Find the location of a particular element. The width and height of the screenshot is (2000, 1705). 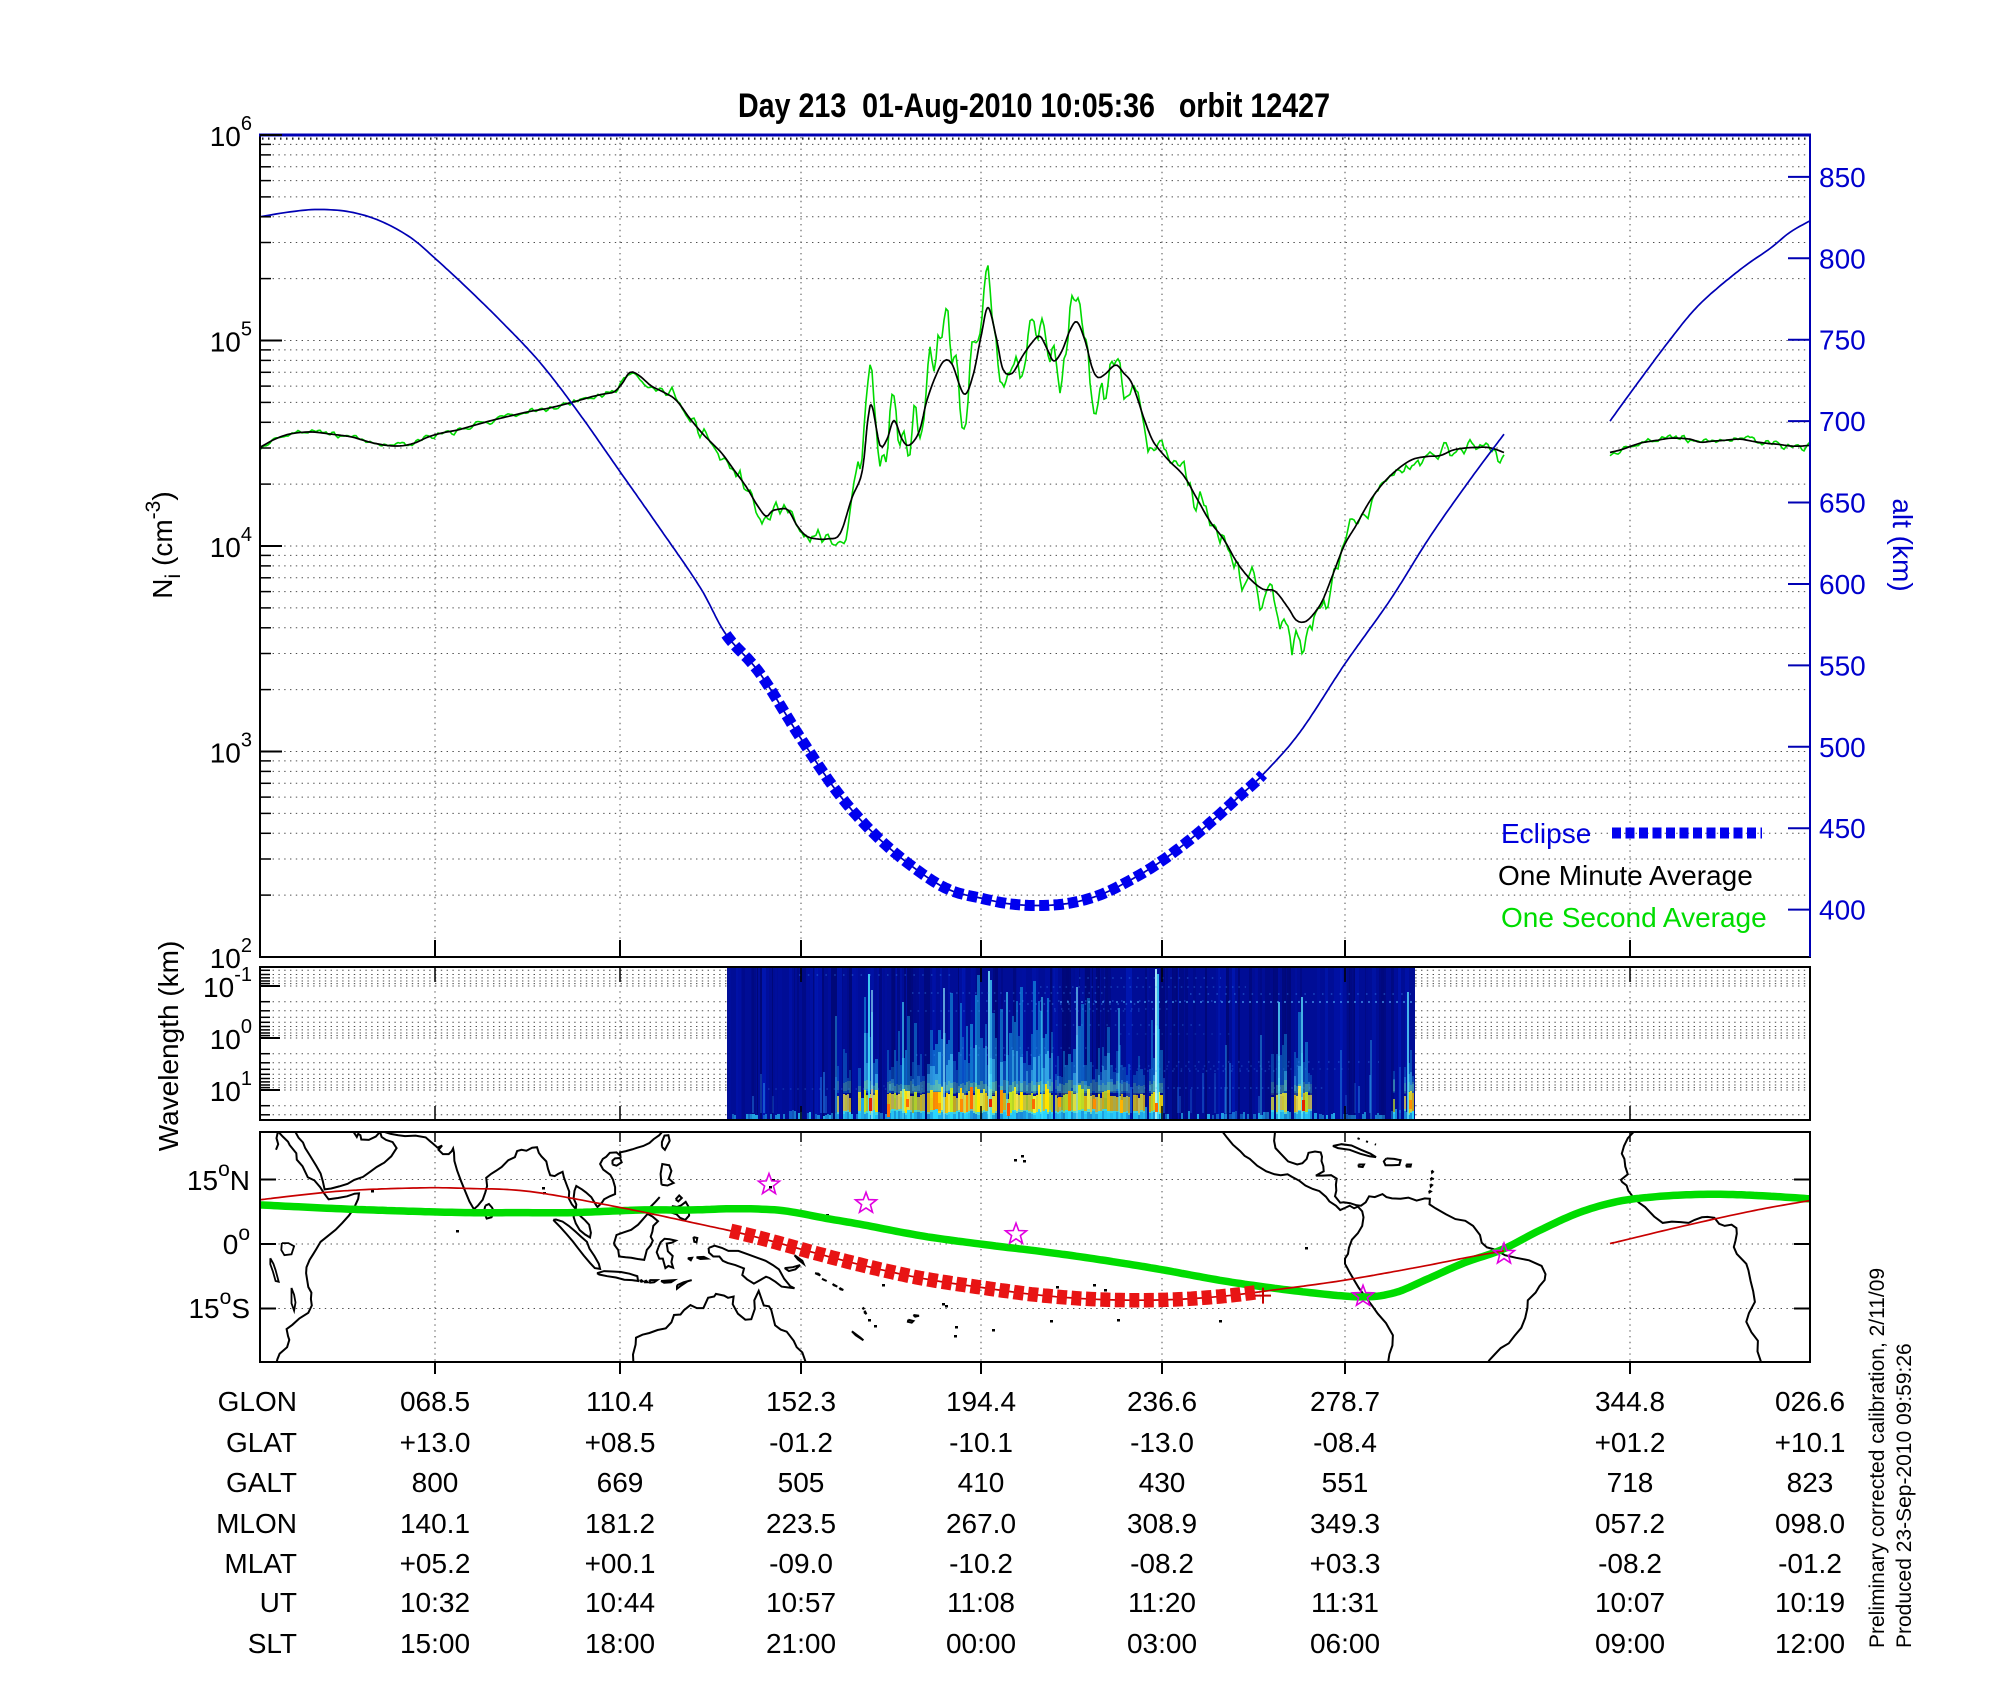

svg-text: 551 is located at coordinates (1345, 1482).